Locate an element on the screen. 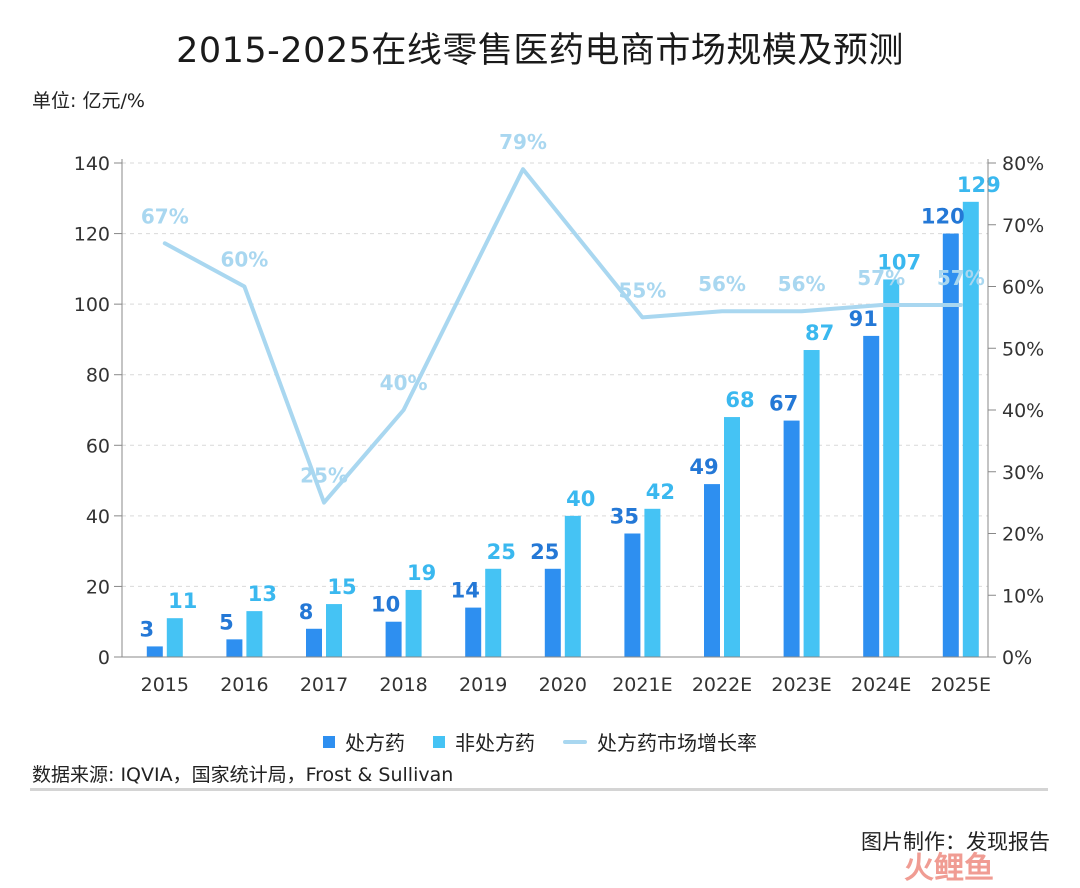 Image resolution: width=1080 pixels, height=888 pixels. legend-swatch-prescription is located at coordinates (329, 741).